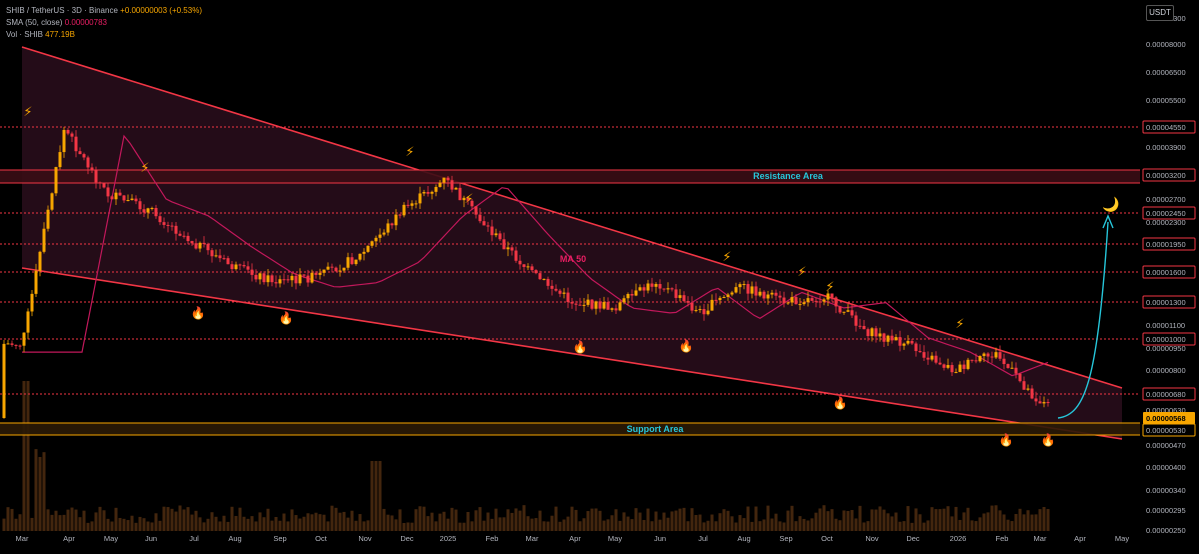 This screenshot has height=554, width=1199. What do you see at coordinates (62, 10) in the screenshot?
I see `symbol-label: SHIB / TetherUS · 3D · Binance` at bounding box center [62, 10].